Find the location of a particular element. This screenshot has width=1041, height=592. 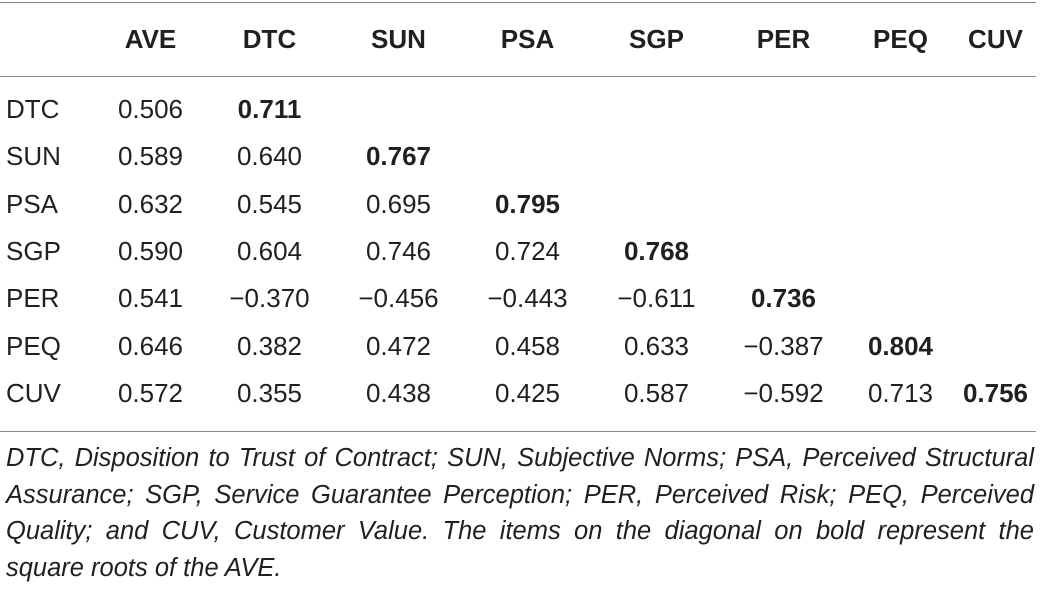

table-cell: 0.646 is located at coordinates (150, 345).